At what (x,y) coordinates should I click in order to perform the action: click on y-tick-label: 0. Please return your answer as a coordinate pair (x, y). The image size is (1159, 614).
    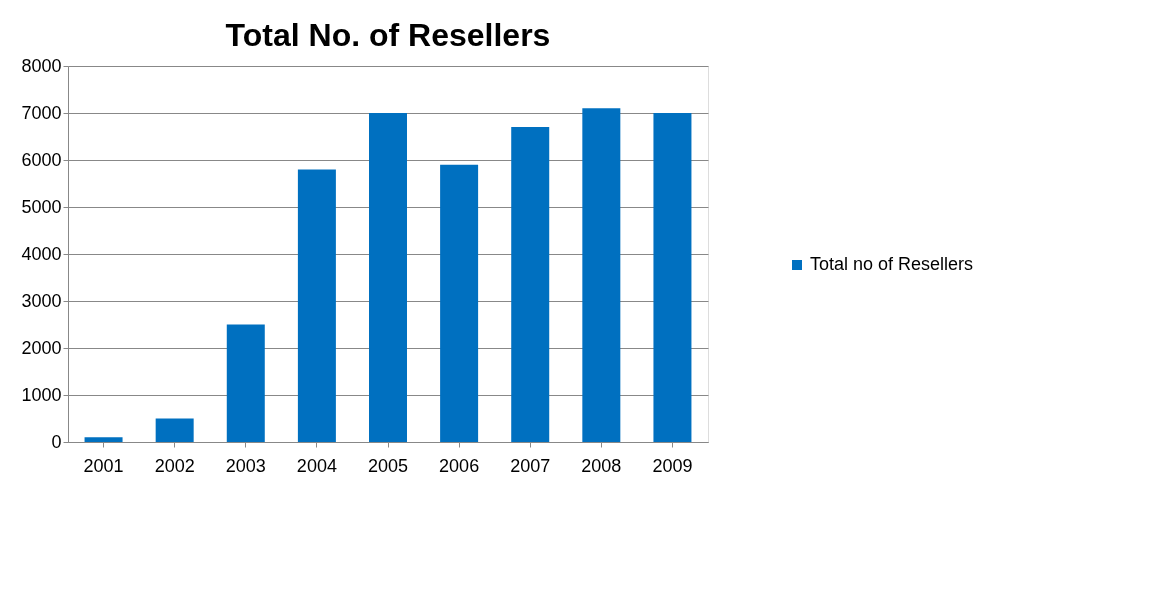
    Looking at the image, I should click on (56, 441).